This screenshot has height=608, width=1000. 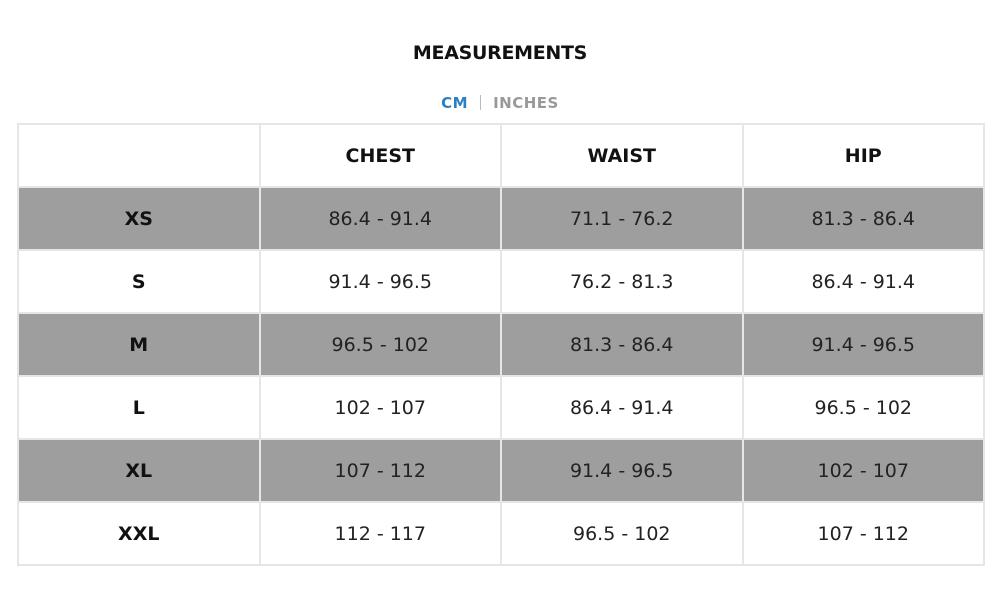 I want to click on header-hip: HIP, so click(x=863, y=155).